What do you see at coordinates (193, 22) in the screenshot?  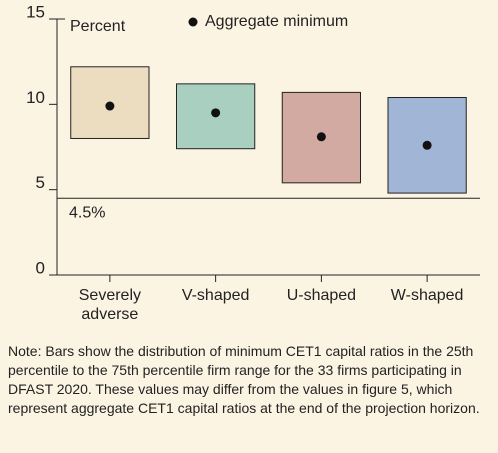 I see `legend-marker` at bounding box center [193, 22].